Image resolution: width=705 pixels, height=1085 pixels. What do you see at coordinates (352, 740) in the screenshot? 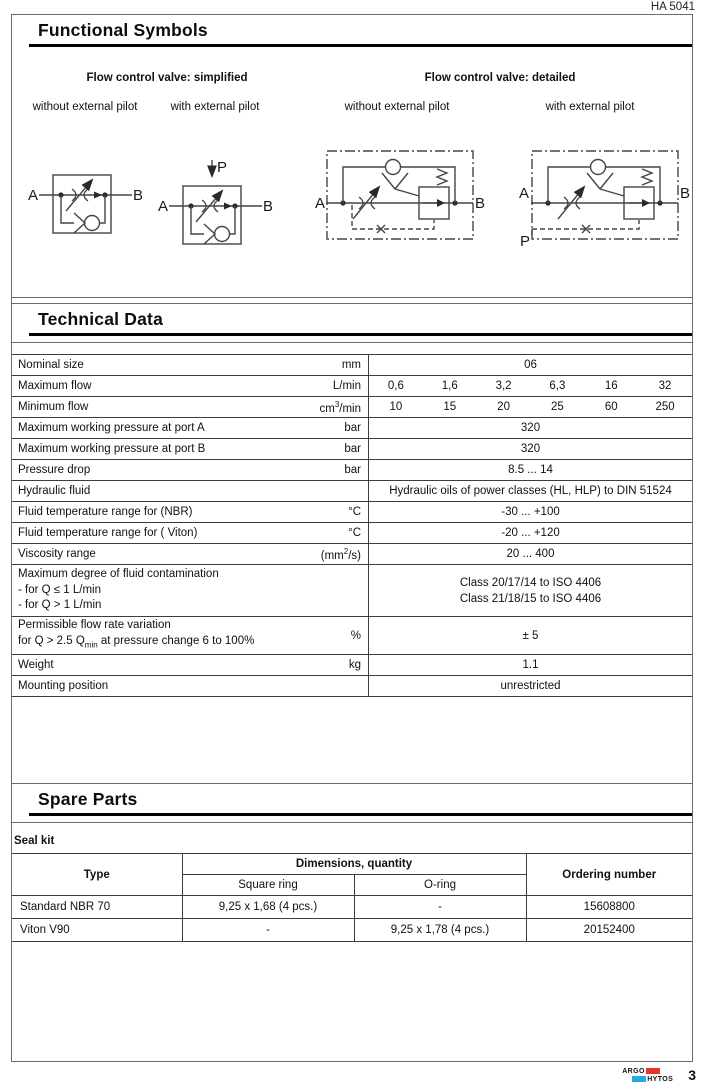
I see `spacer` at bounding box center [352, 740].